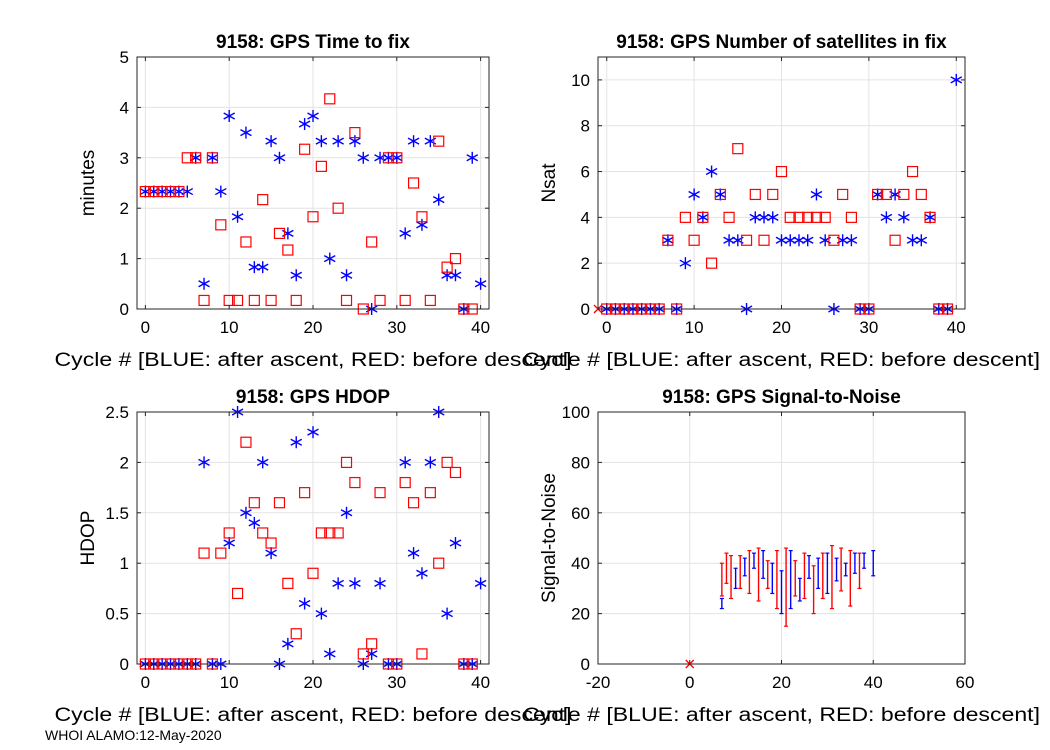 Image resolution: width=1050 pixels, height=750 pixels. I want to click on chart-2-xtick-label-2: 20, so click(313, 682).